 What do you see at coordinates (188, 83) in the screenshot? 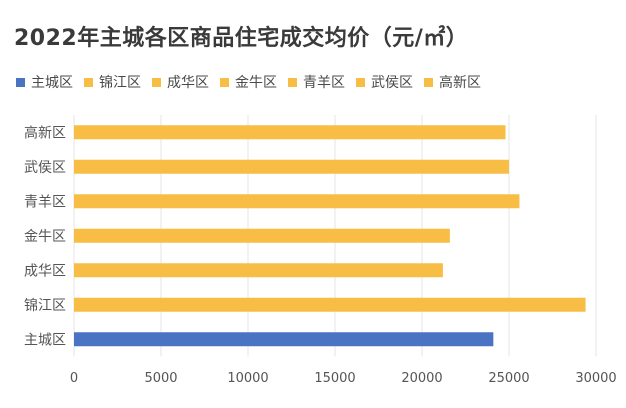
I see `legend-label: 成华区` at bounding box center [188, 83].